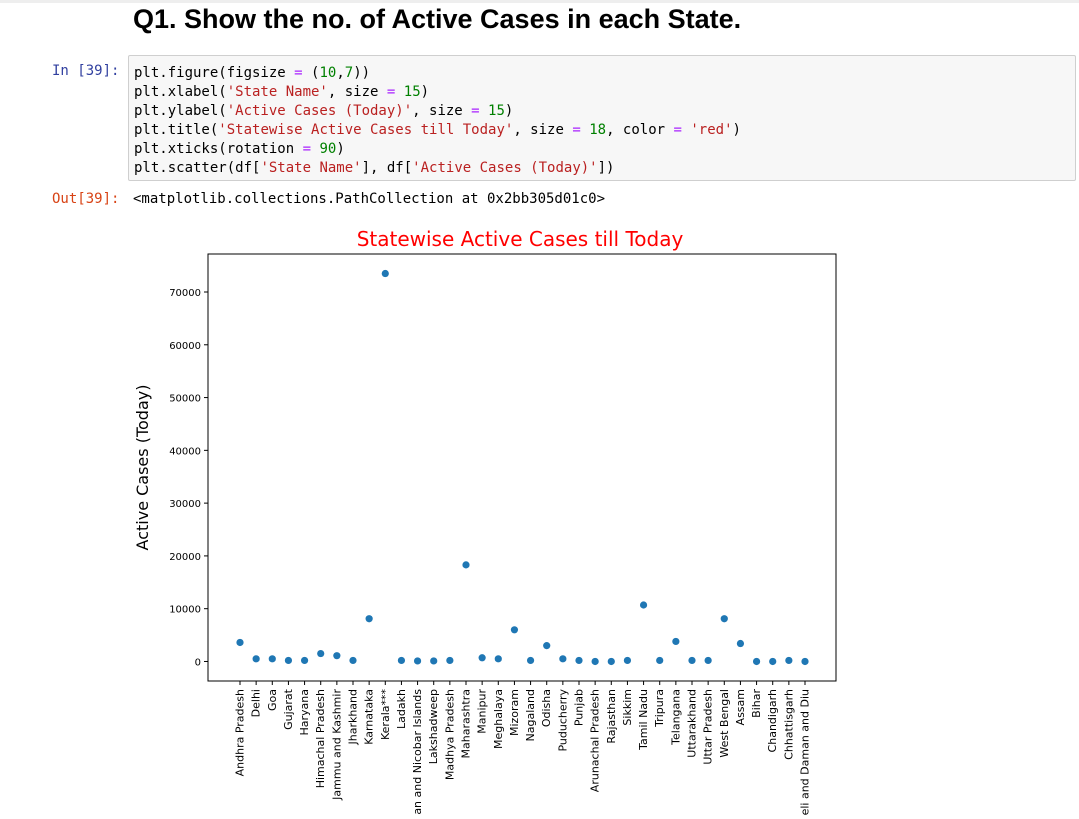  I want to click on x-tick-label: Madhya Pradesh, so click(449, 734).